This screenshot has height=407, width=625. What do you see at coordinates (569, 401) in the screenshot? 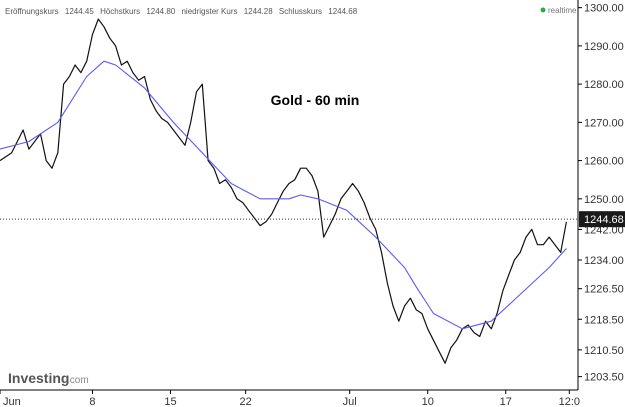
I see `x-tick-label: 12:0` at bounding box center [569, 401].